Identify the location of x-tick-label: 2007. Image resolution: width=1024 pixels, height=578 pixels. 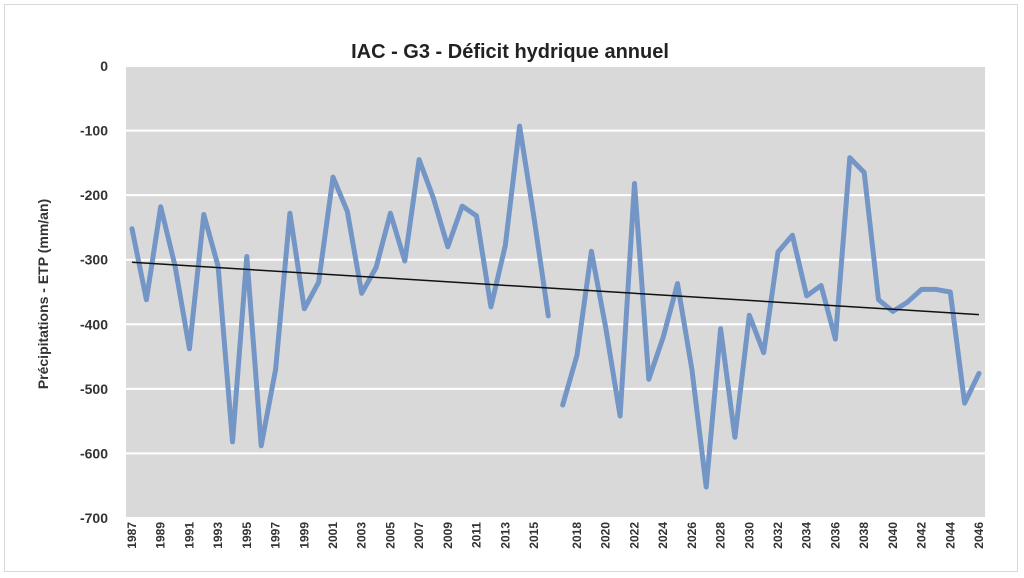
(419, 535).